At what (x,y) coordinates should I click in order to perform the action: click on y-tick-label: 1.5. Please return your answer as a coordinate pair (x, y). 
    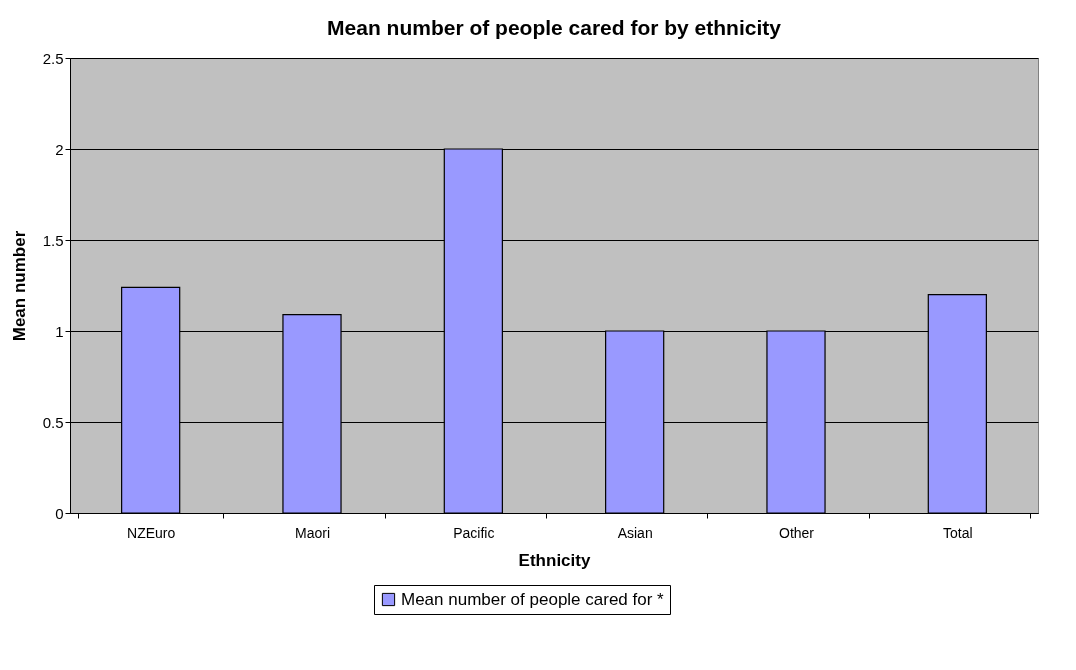
    Looking at the image, I should click on (53, 240).